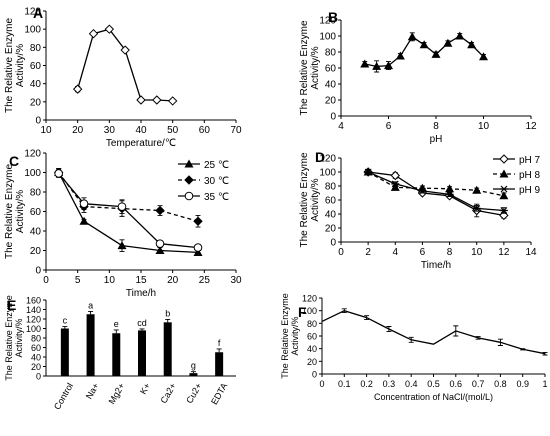 The width and height of the screenshot is (550, 436). Describe the element at coordinates (141, 143) in the screenshot. I see `x-axis-label: Temperature/℃` at that location.